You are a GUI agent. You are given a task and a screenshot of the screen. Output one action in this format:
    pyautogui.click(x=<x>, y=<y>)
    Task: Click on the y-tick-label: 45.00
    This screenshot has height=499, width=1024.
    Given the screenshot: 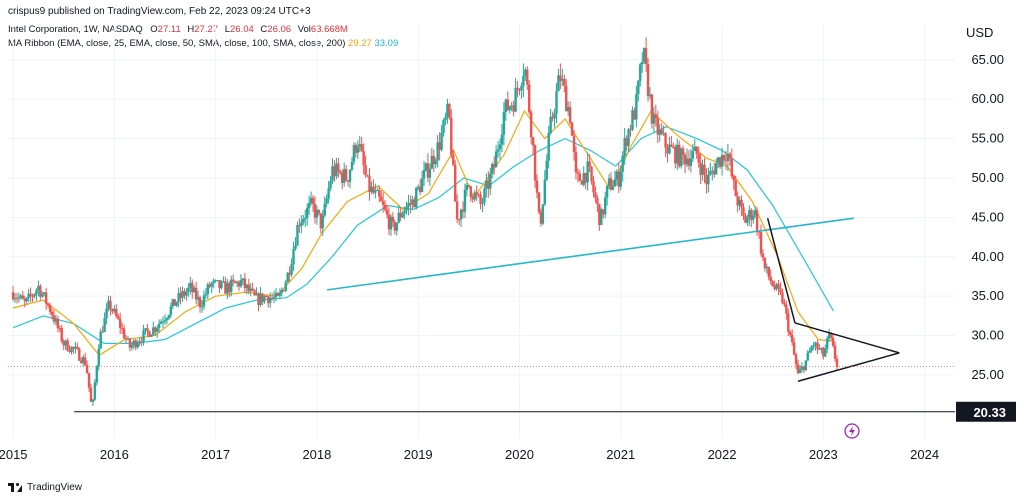 What is the action you would take?
    pyautogui.click(x=987, y=216)
    